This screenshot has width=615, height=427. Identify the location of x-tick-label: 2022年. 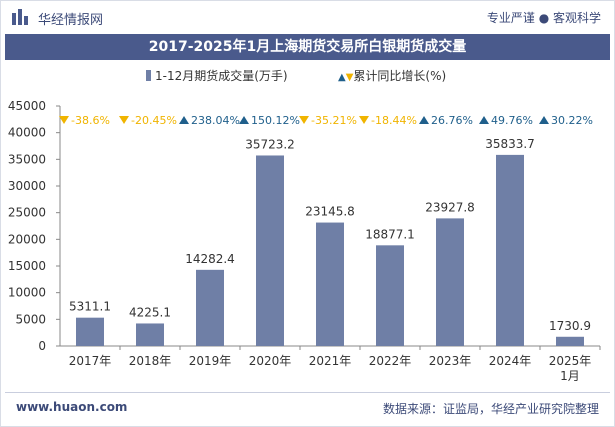
(390, 361).